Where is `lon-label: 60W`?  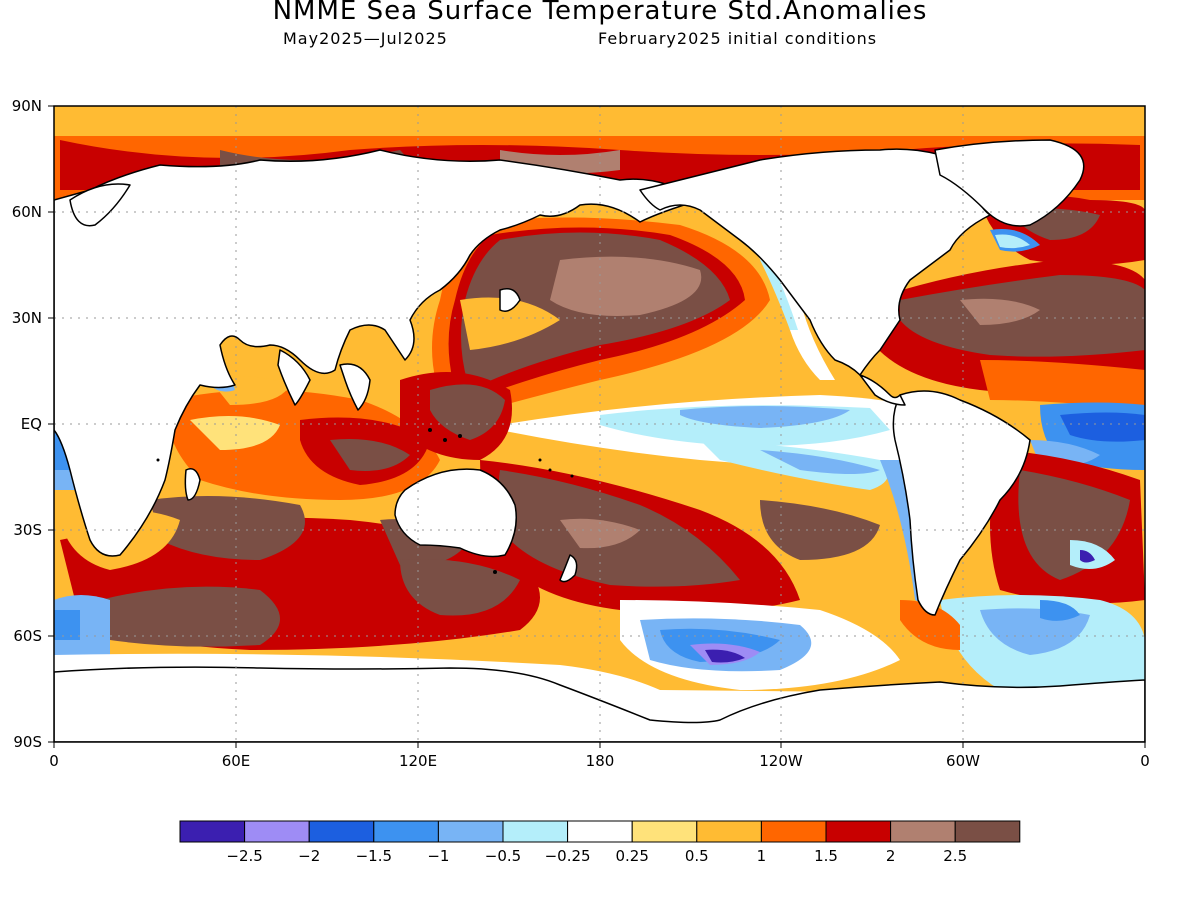
lon-label: 60W is located at coordinates (963, 761).